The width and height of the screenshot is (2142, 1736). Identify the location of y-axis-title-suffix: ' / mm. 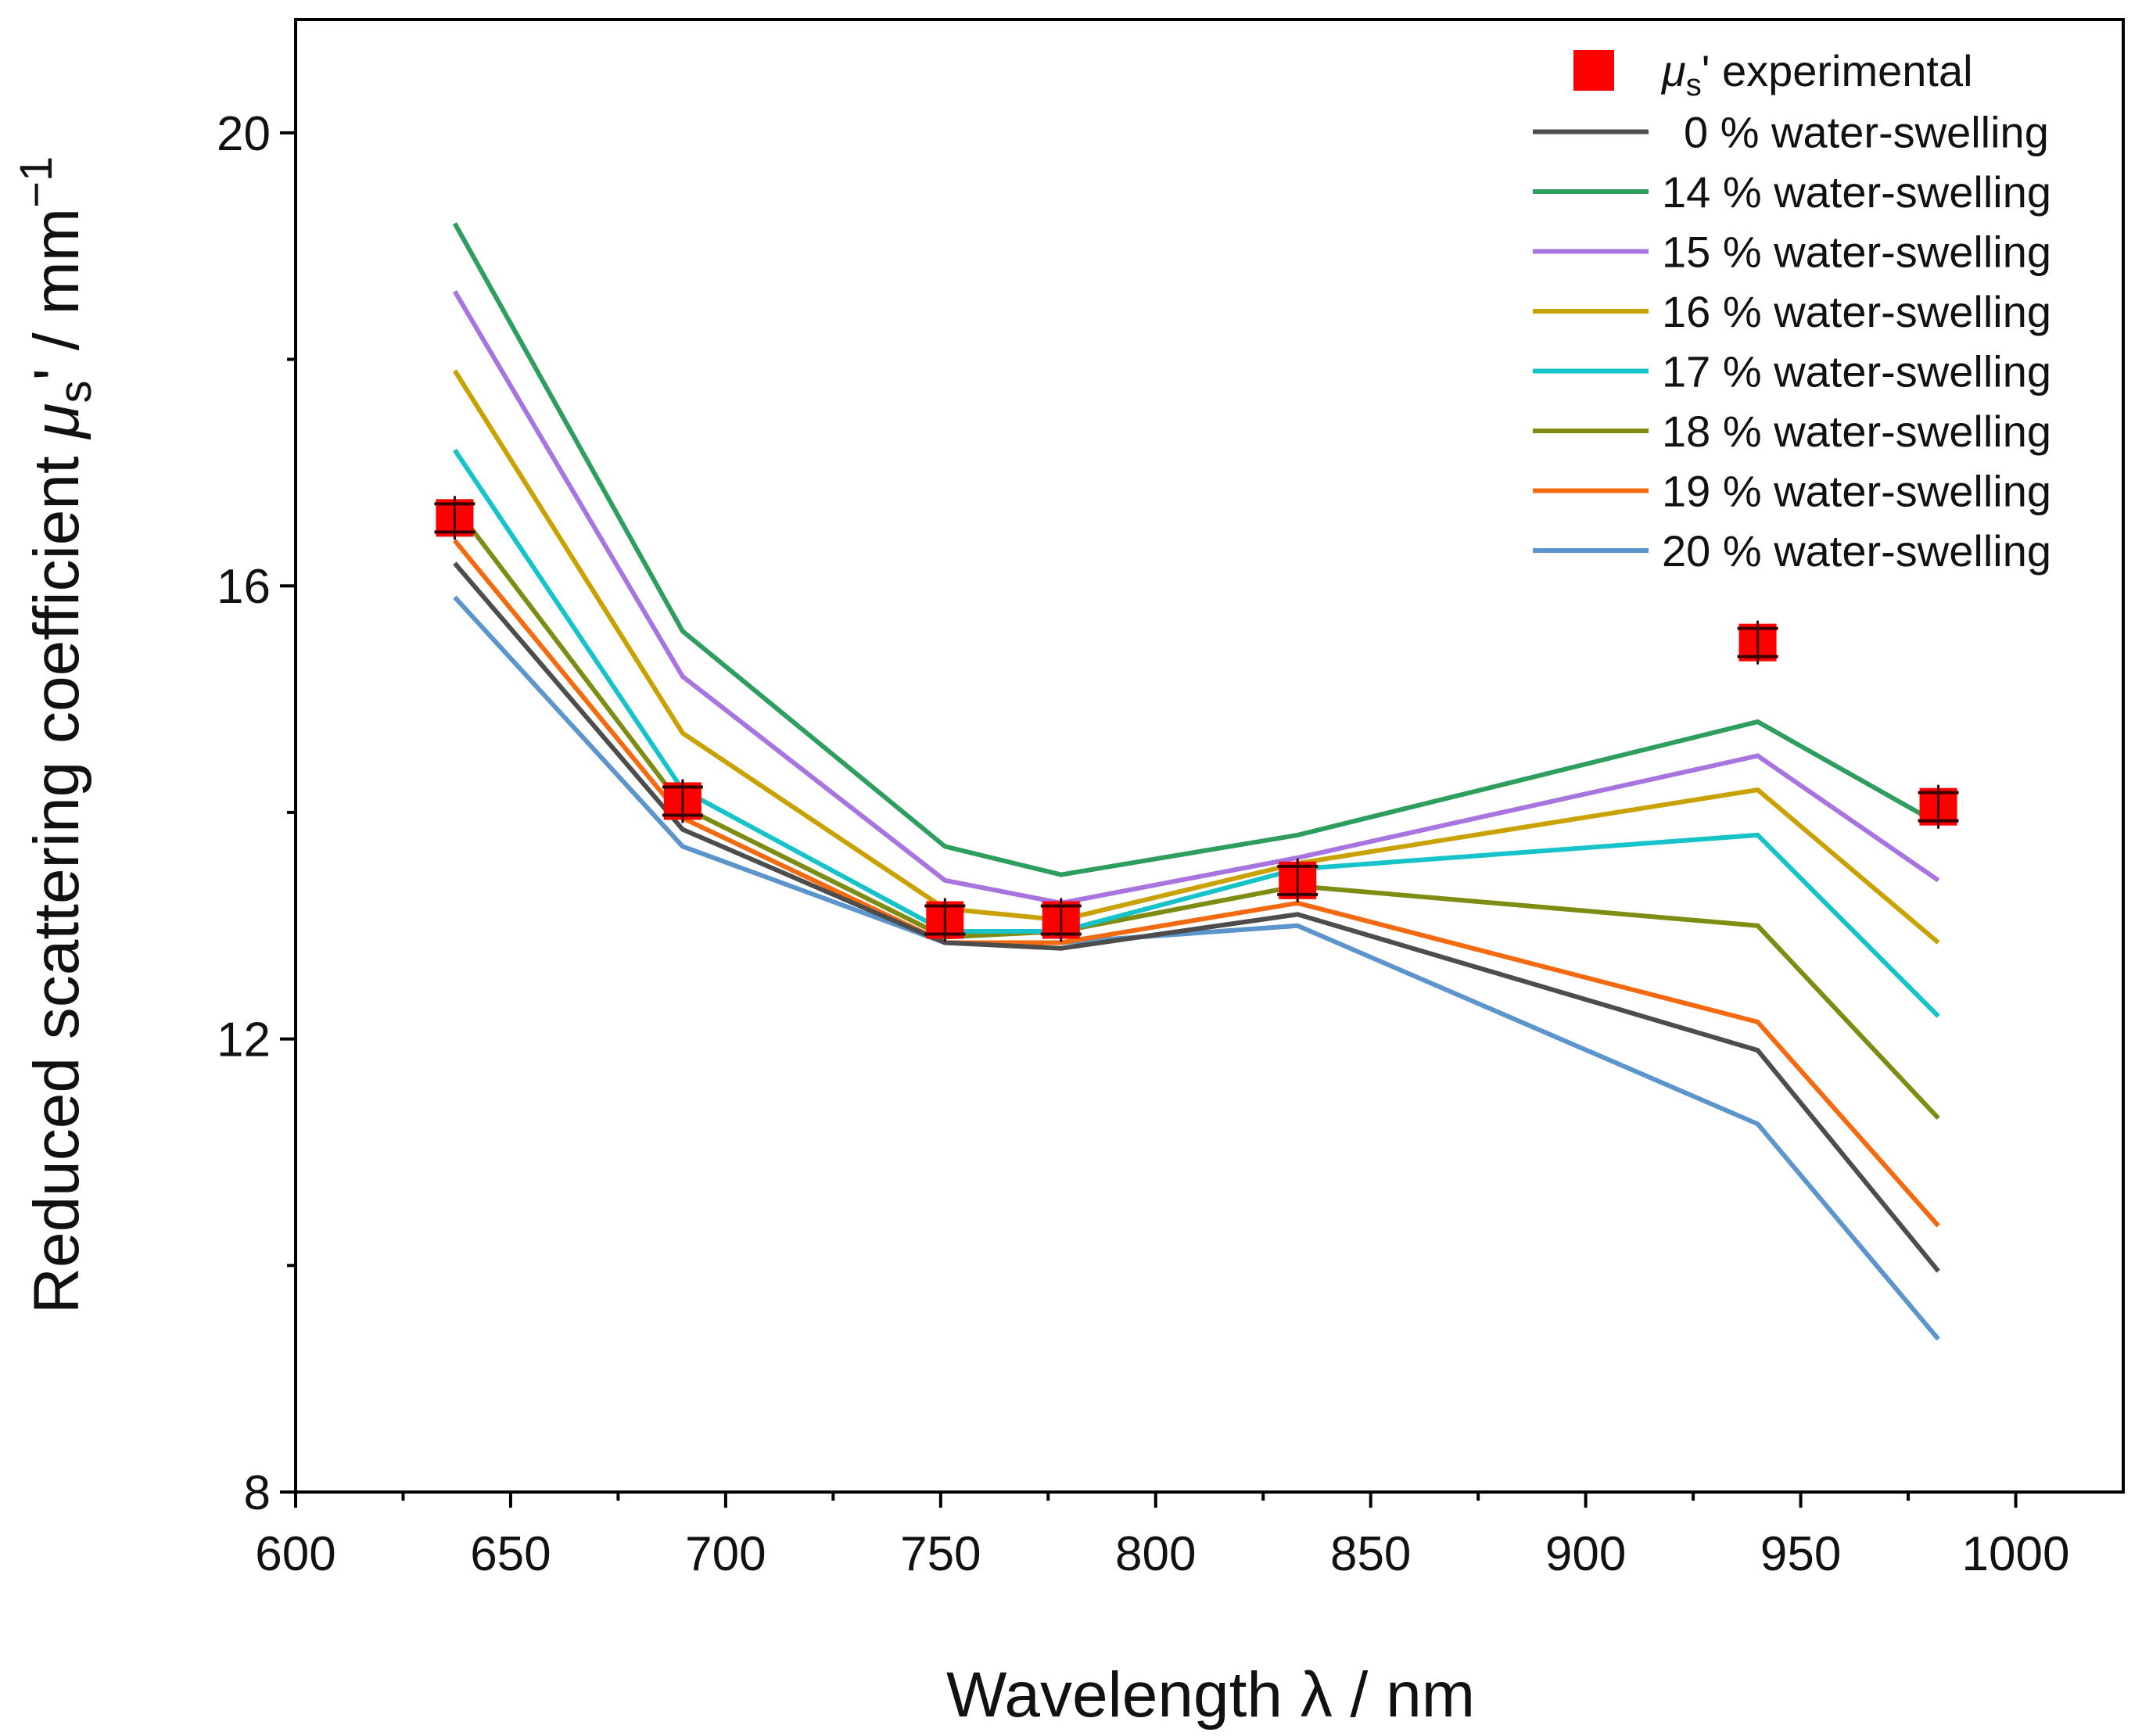
(56, 294).